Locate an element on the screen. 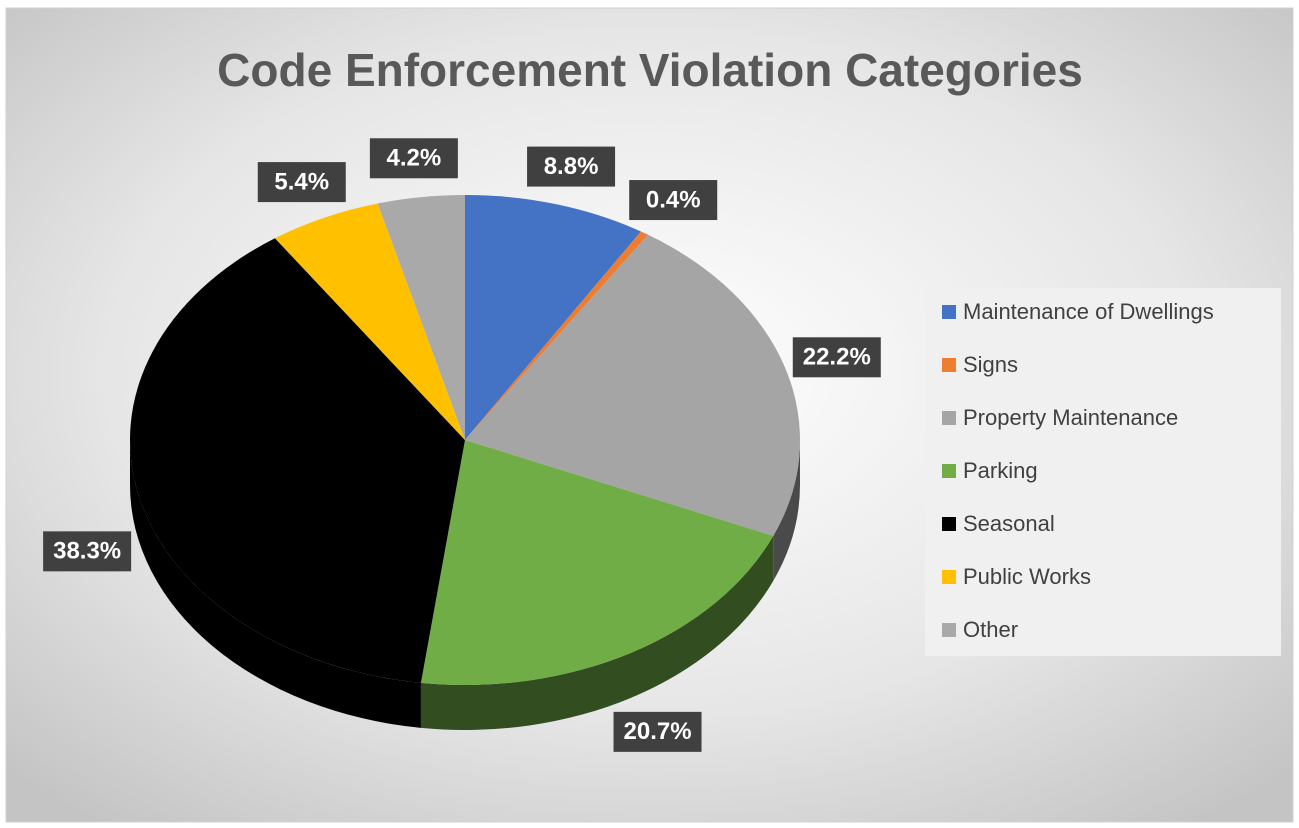 Image resolution: width=1299 pixels, height=828 pixels. data-label: 4.2% is located at coordinates (414, 158).